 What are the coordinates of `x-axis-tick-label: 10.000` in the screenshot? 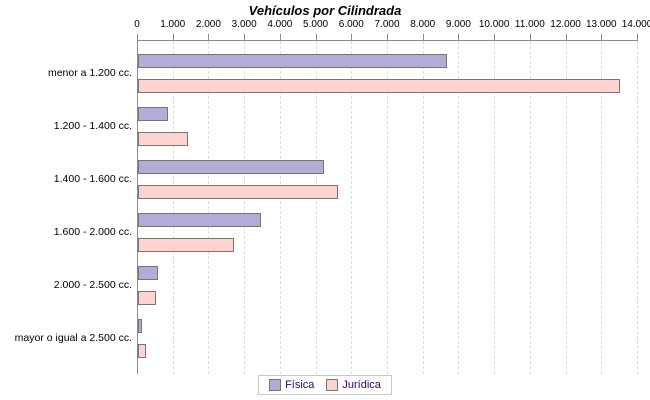 It's located at (494, 24).